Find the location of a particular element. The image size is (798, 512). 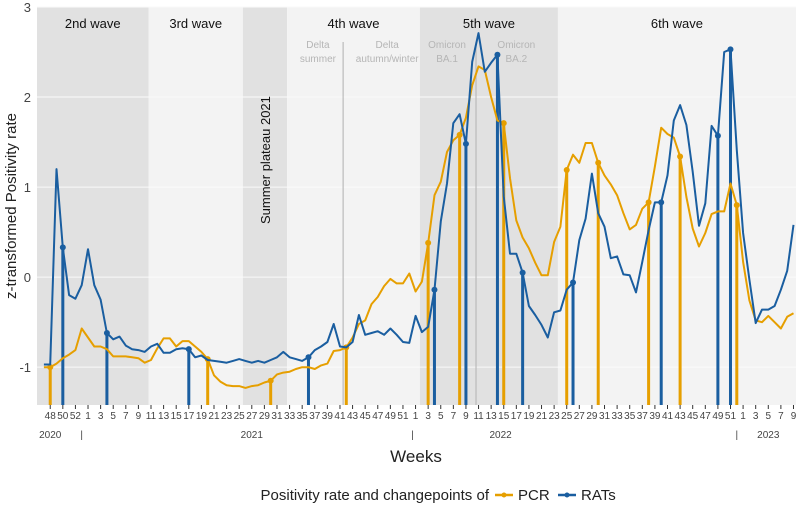

y-tick-label: 3 is located at coordinates (27, 7).